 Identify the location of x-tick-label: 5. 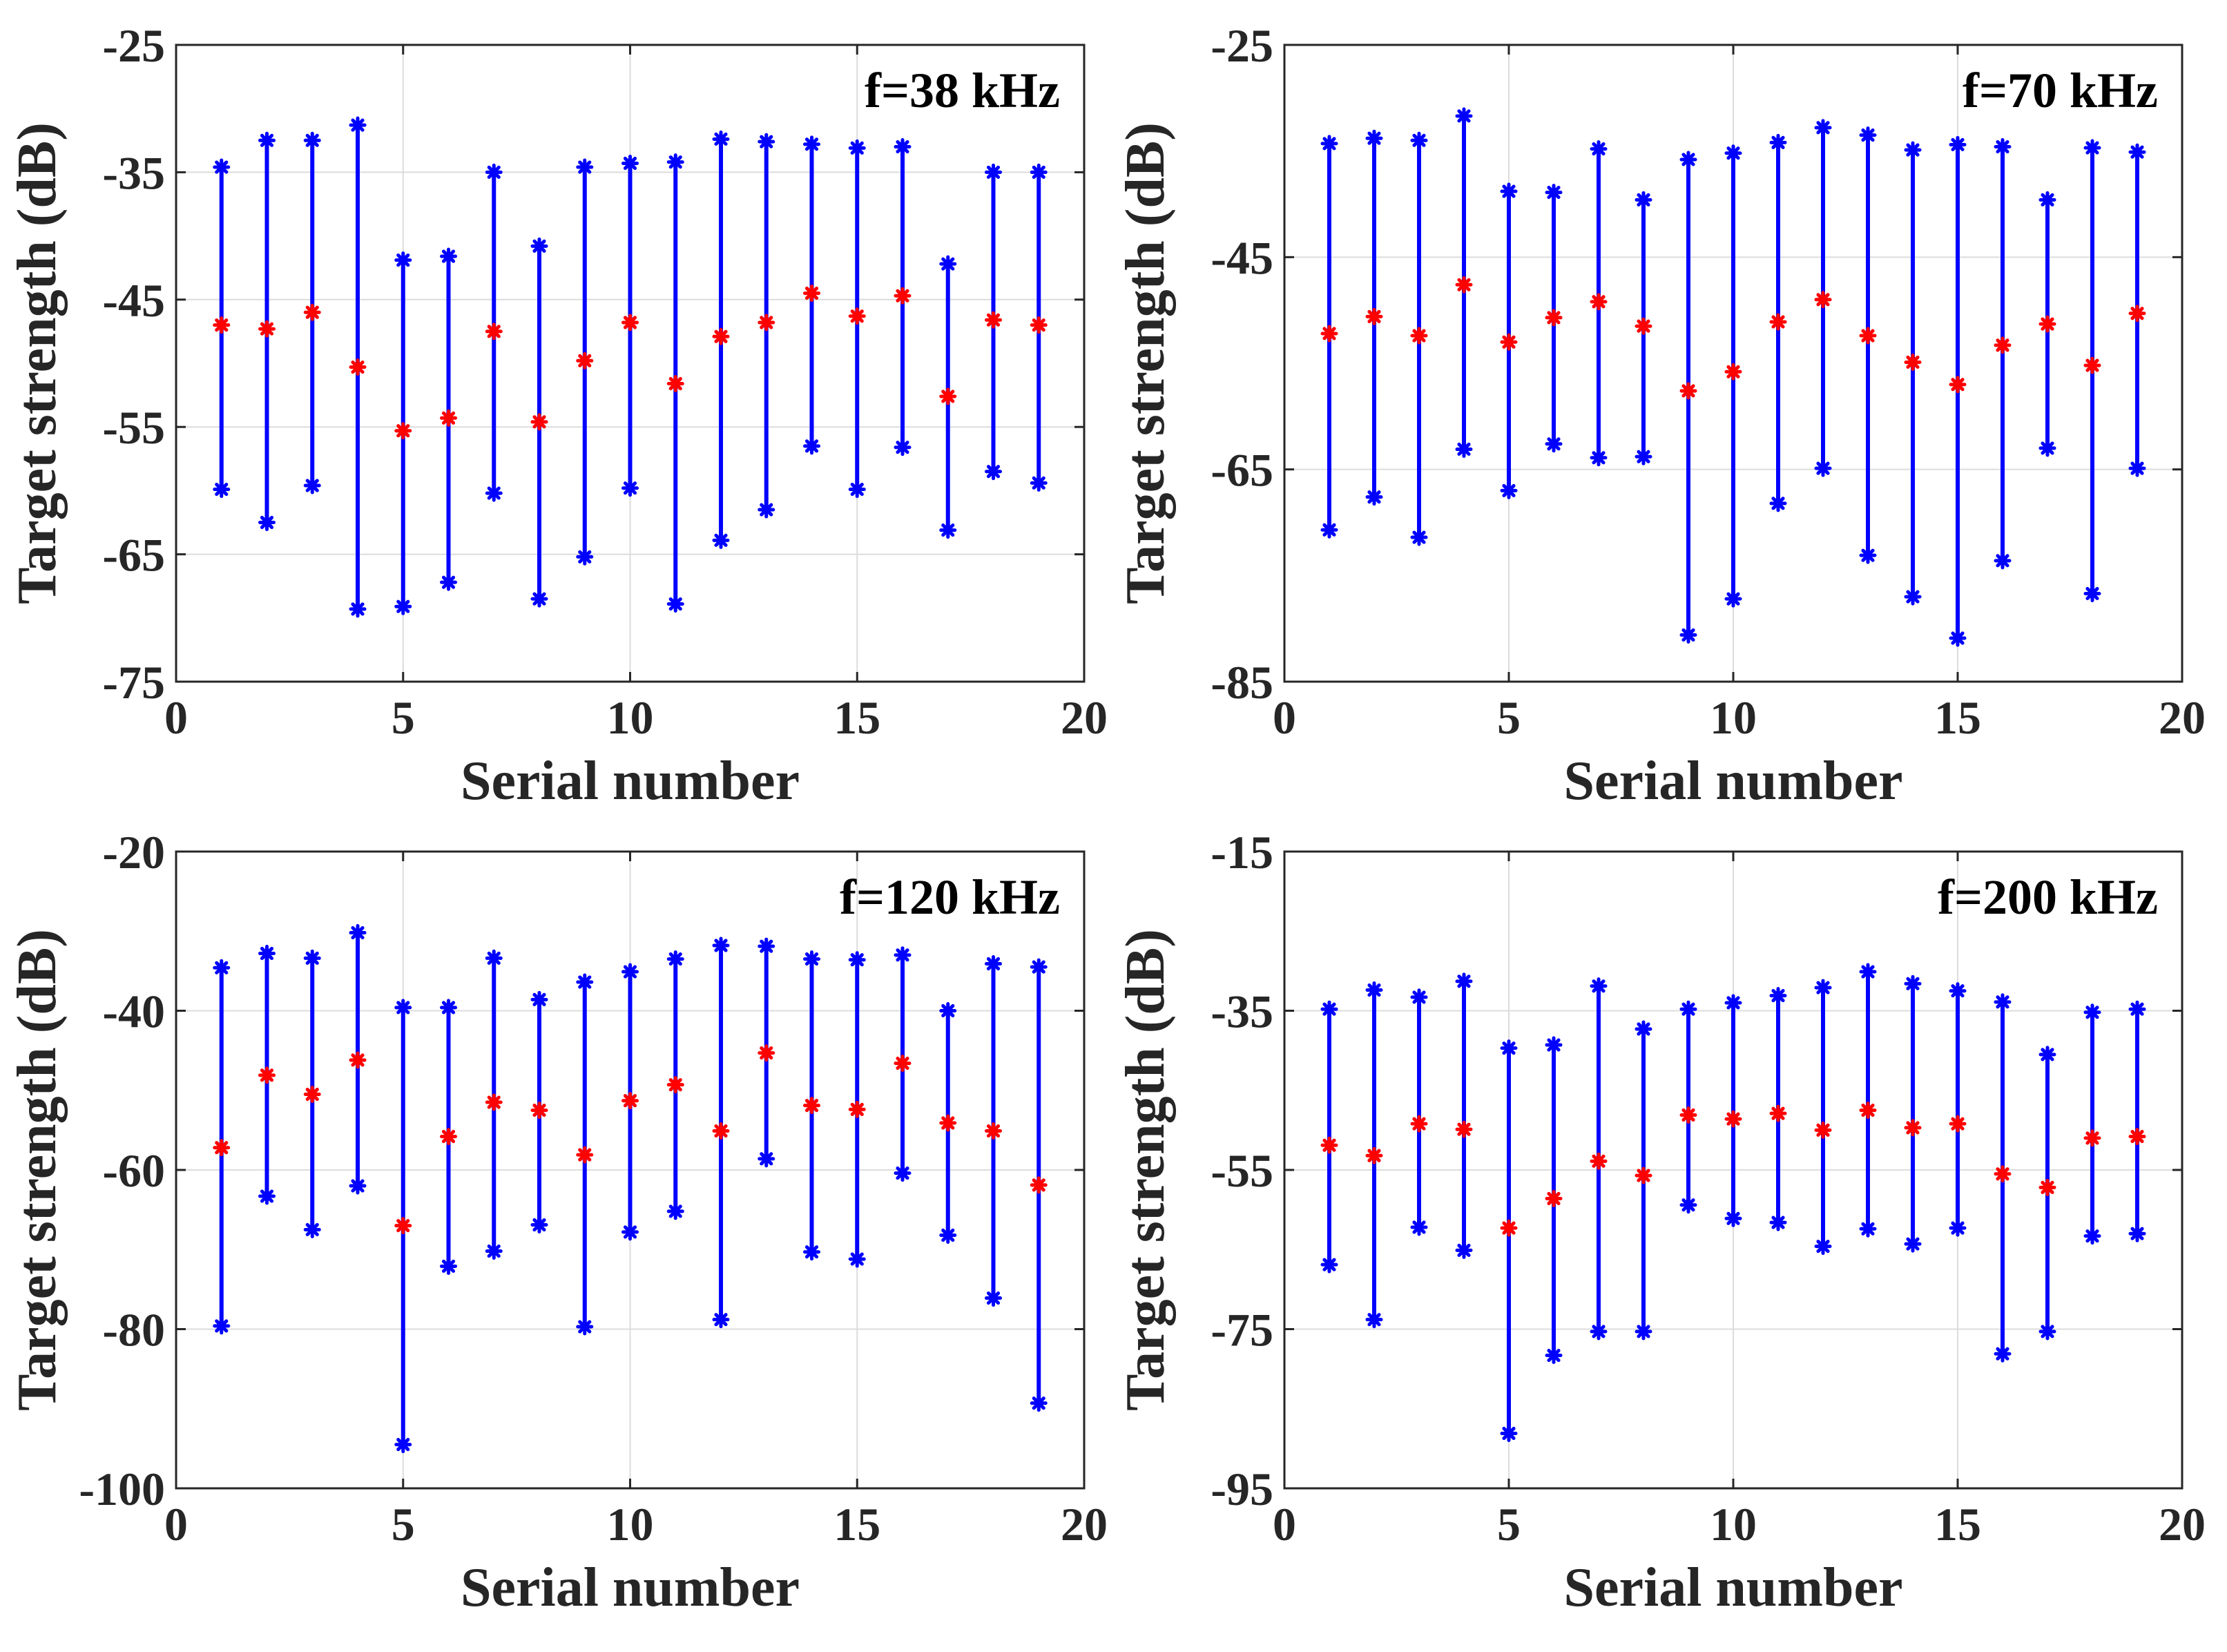
(403, 1524).